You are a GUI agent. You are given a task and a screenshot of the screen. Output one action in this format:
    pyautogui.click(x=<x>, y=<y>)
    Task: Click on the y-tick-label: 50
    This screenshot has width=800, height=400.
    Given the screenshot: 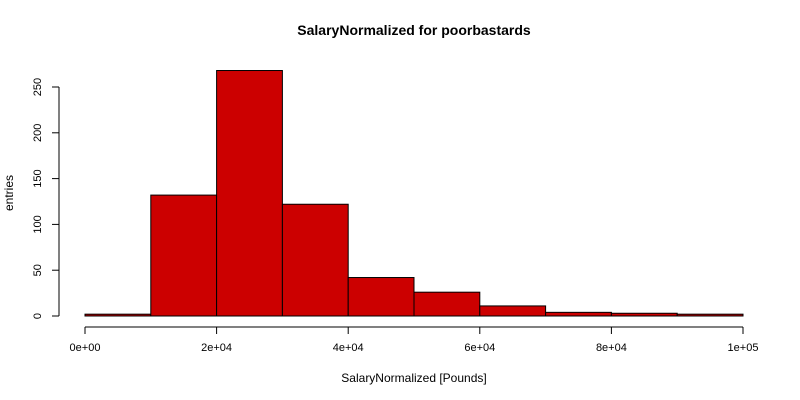 What is the action you would take?
    pyautogui.click(x=38, y=270)
    